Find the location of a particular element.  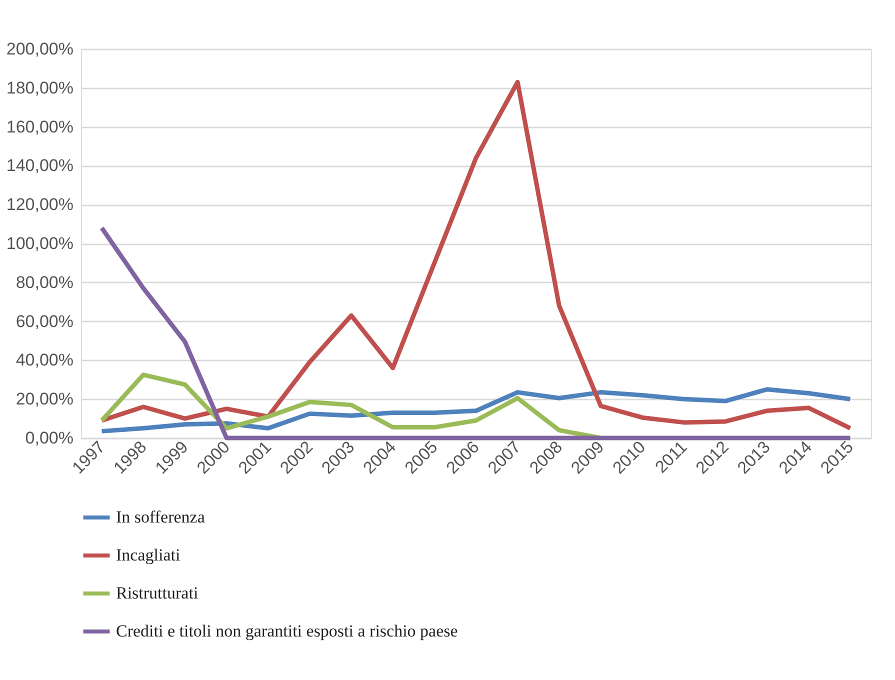

y-tick-label: 200,00% is located at coordinates (40, 49).